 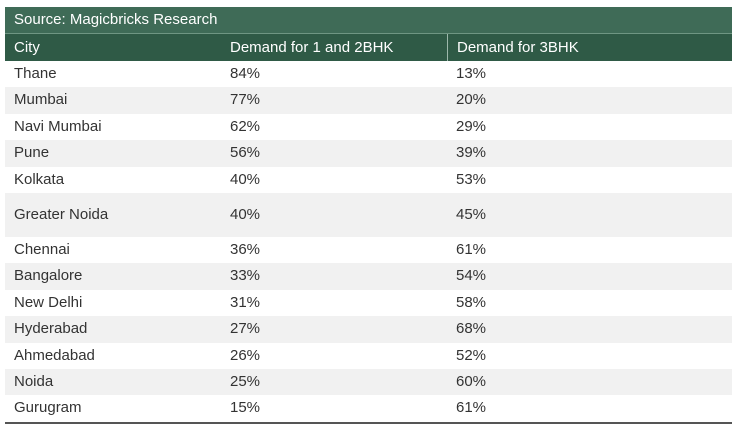 I want to click on city-cell: Greater Noida, so click(x=61, y=214).